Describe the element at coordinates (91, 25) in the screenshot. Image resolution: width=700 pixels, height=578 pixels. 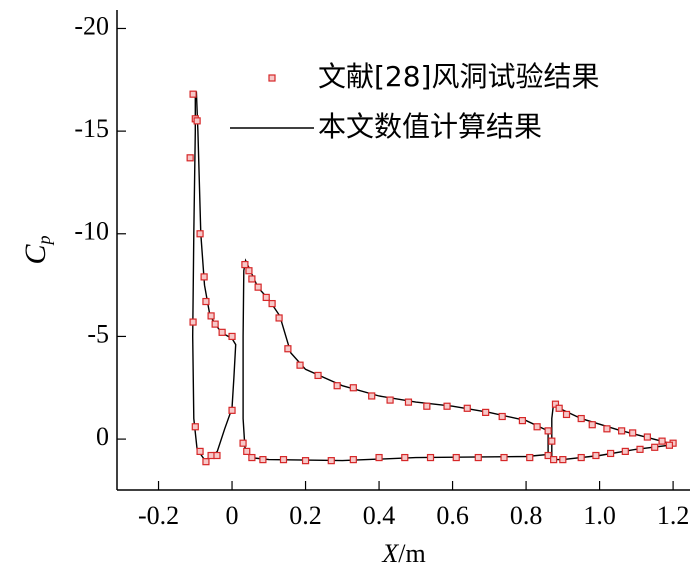
I see `y-tick-label: -20` at that location.